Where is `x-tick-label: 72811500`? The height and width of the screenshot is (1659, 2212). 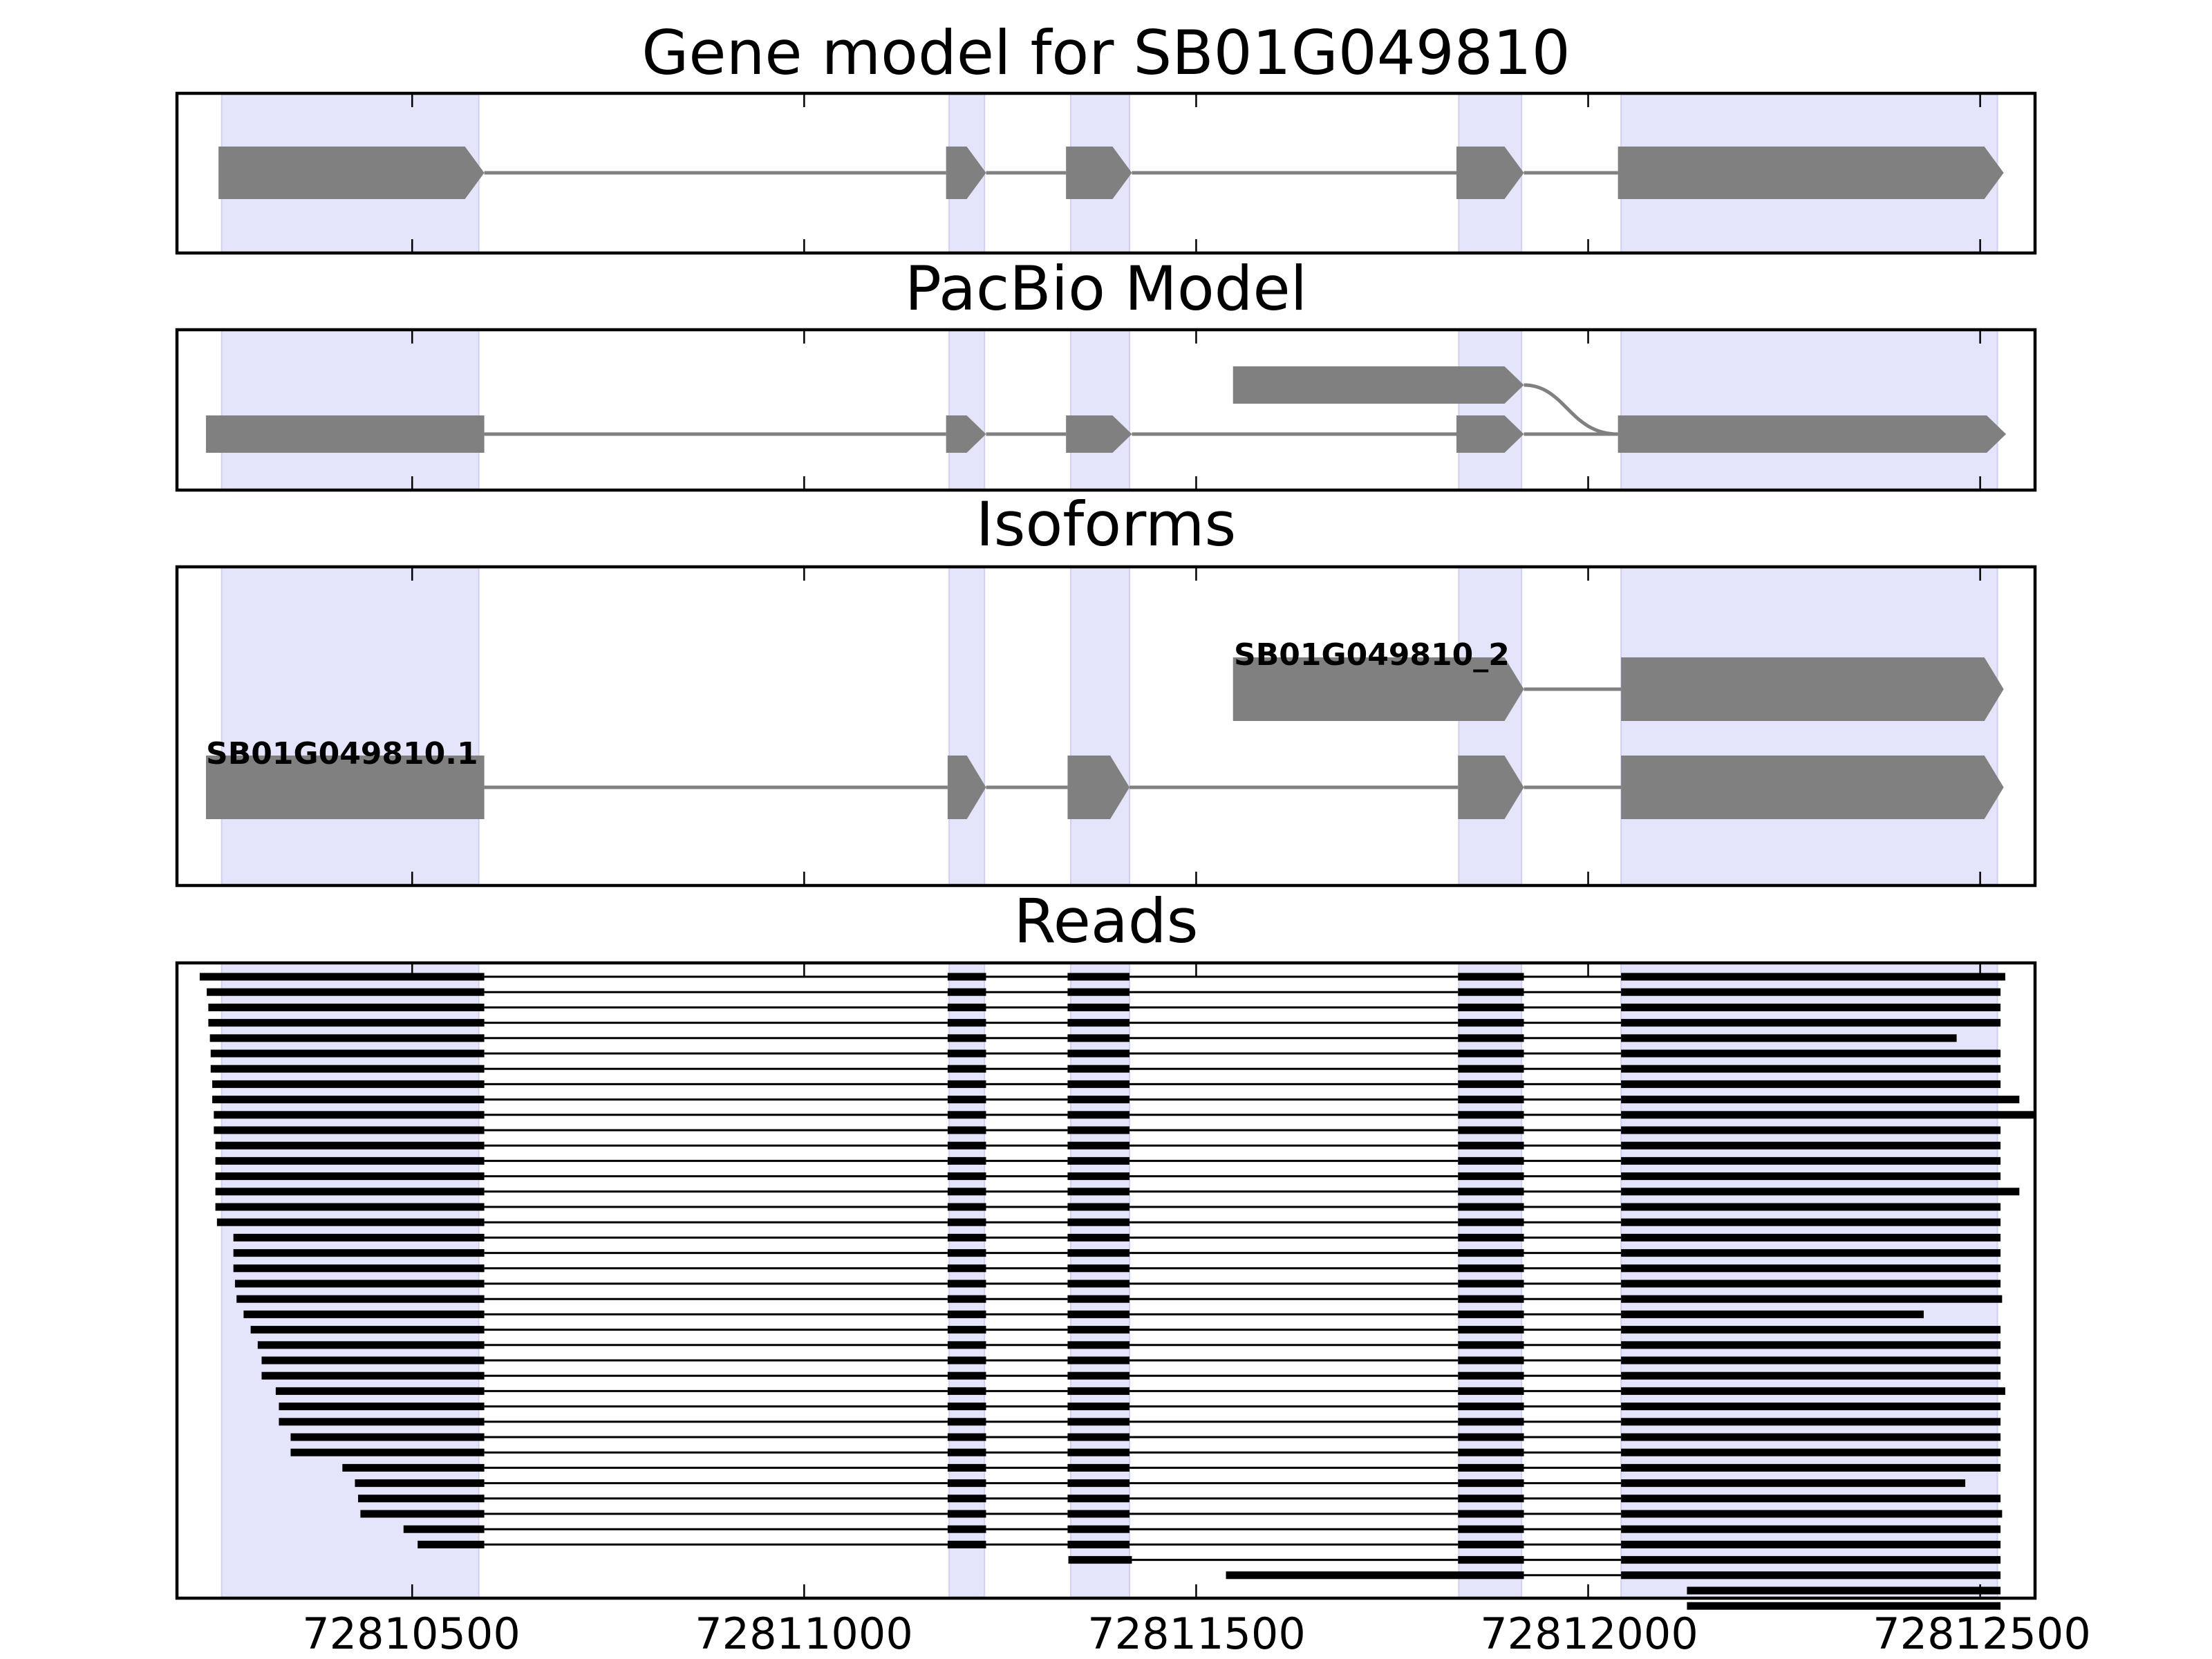
x-tick-label: 72811500 is located at coordinates (1196, 1634).